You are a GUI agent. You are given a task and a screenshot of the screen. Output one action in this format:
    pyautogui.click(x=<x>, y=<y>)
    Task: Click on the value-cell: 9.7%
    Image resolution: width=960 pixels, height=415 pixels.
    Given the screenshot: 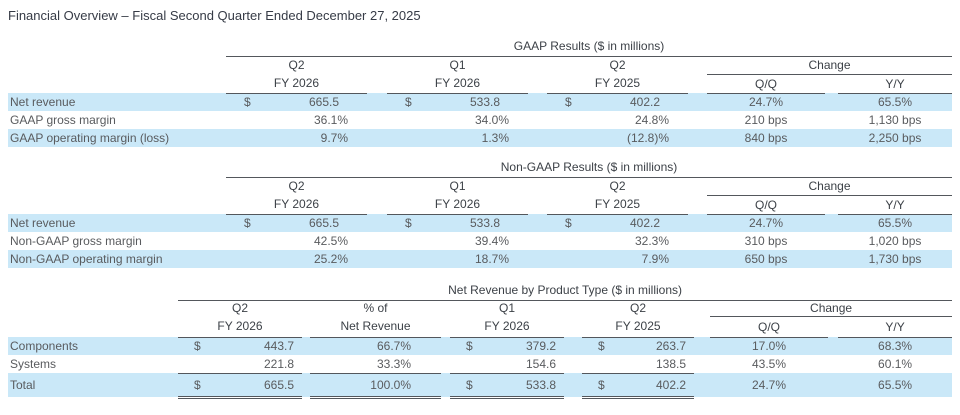 What is the action you would take?
    pyautogui.click(x=296, y=138)
    